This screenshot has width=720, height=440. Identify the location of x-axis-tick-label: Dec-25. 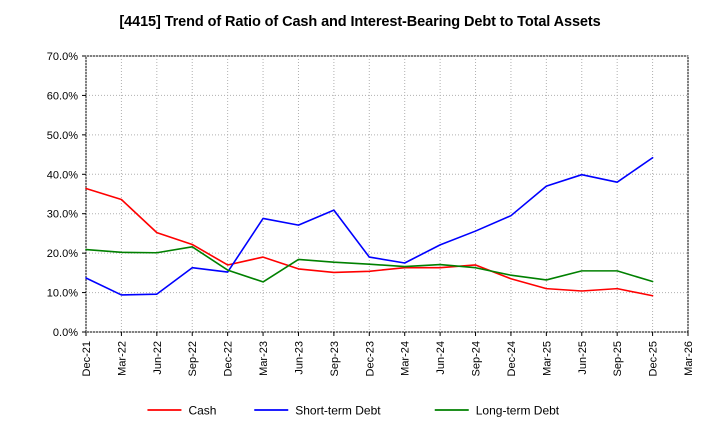
(654, 358).